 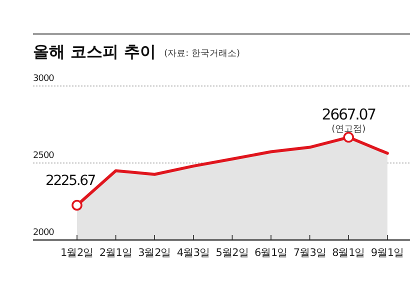 I want to click on y-tick-label: 3000, so click(x=44, y=79).